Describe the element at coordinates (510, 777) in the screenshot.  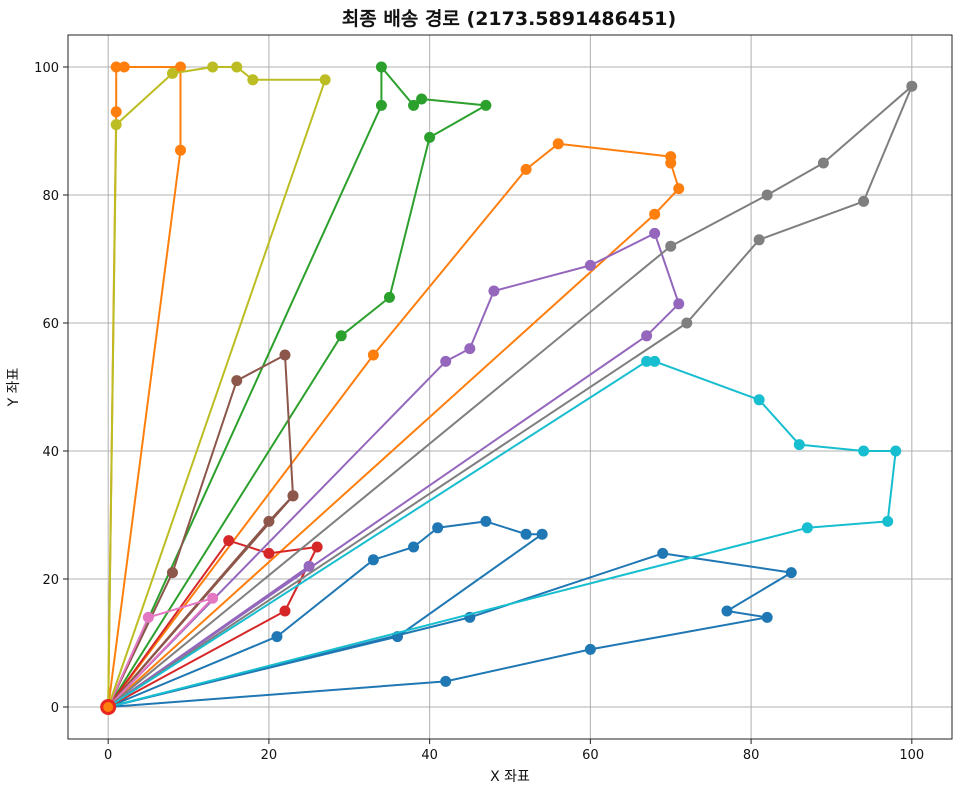
I see `x-axis-label: X 좌표` at that location.